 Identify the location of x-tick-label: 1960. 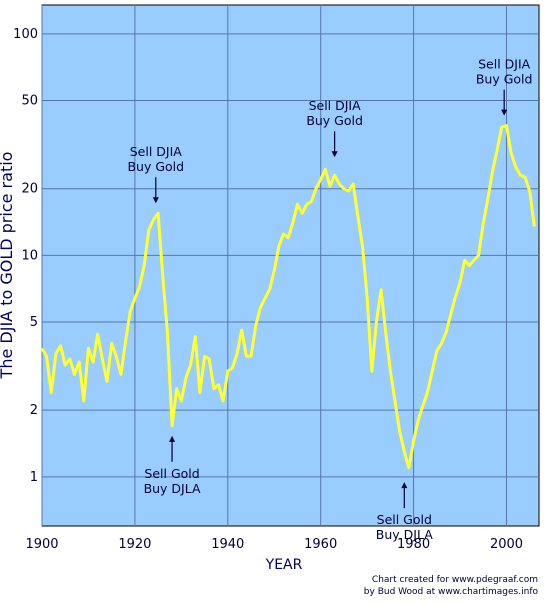
(320, 544).